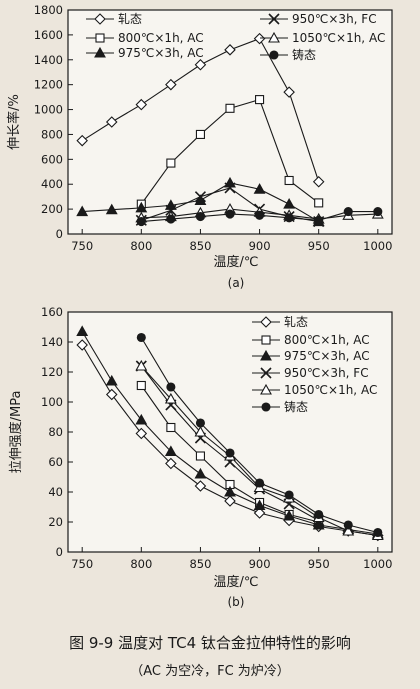 Image resolution: width=420 pixels, height=689 pixels. I want to click on x-tick-label: 850, so click(200, 564).